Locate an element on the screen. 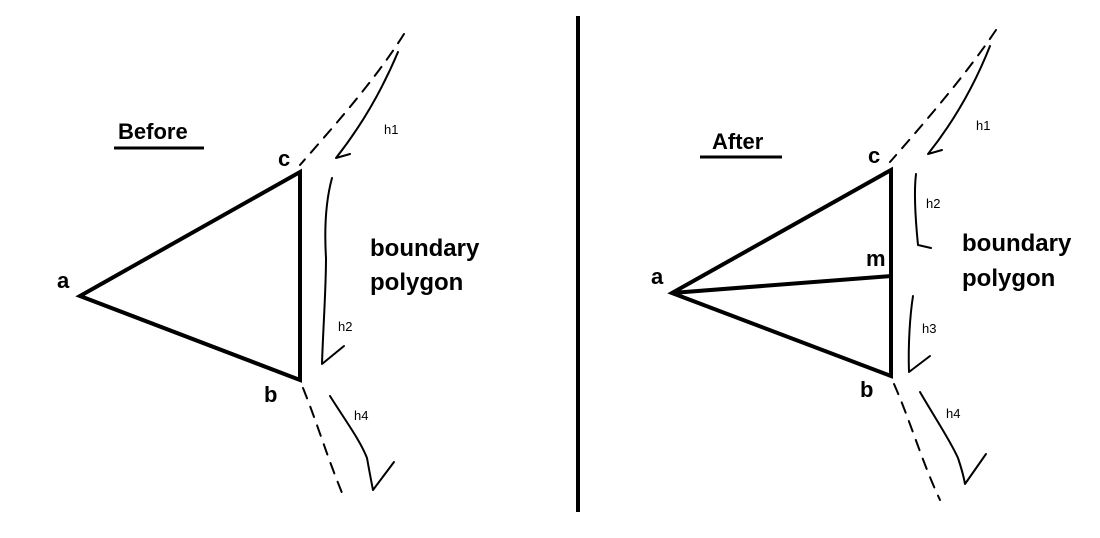 The height and width of the screenshot is (538, 1100). after-segment-h1-line is located at coordinates (959, 100).